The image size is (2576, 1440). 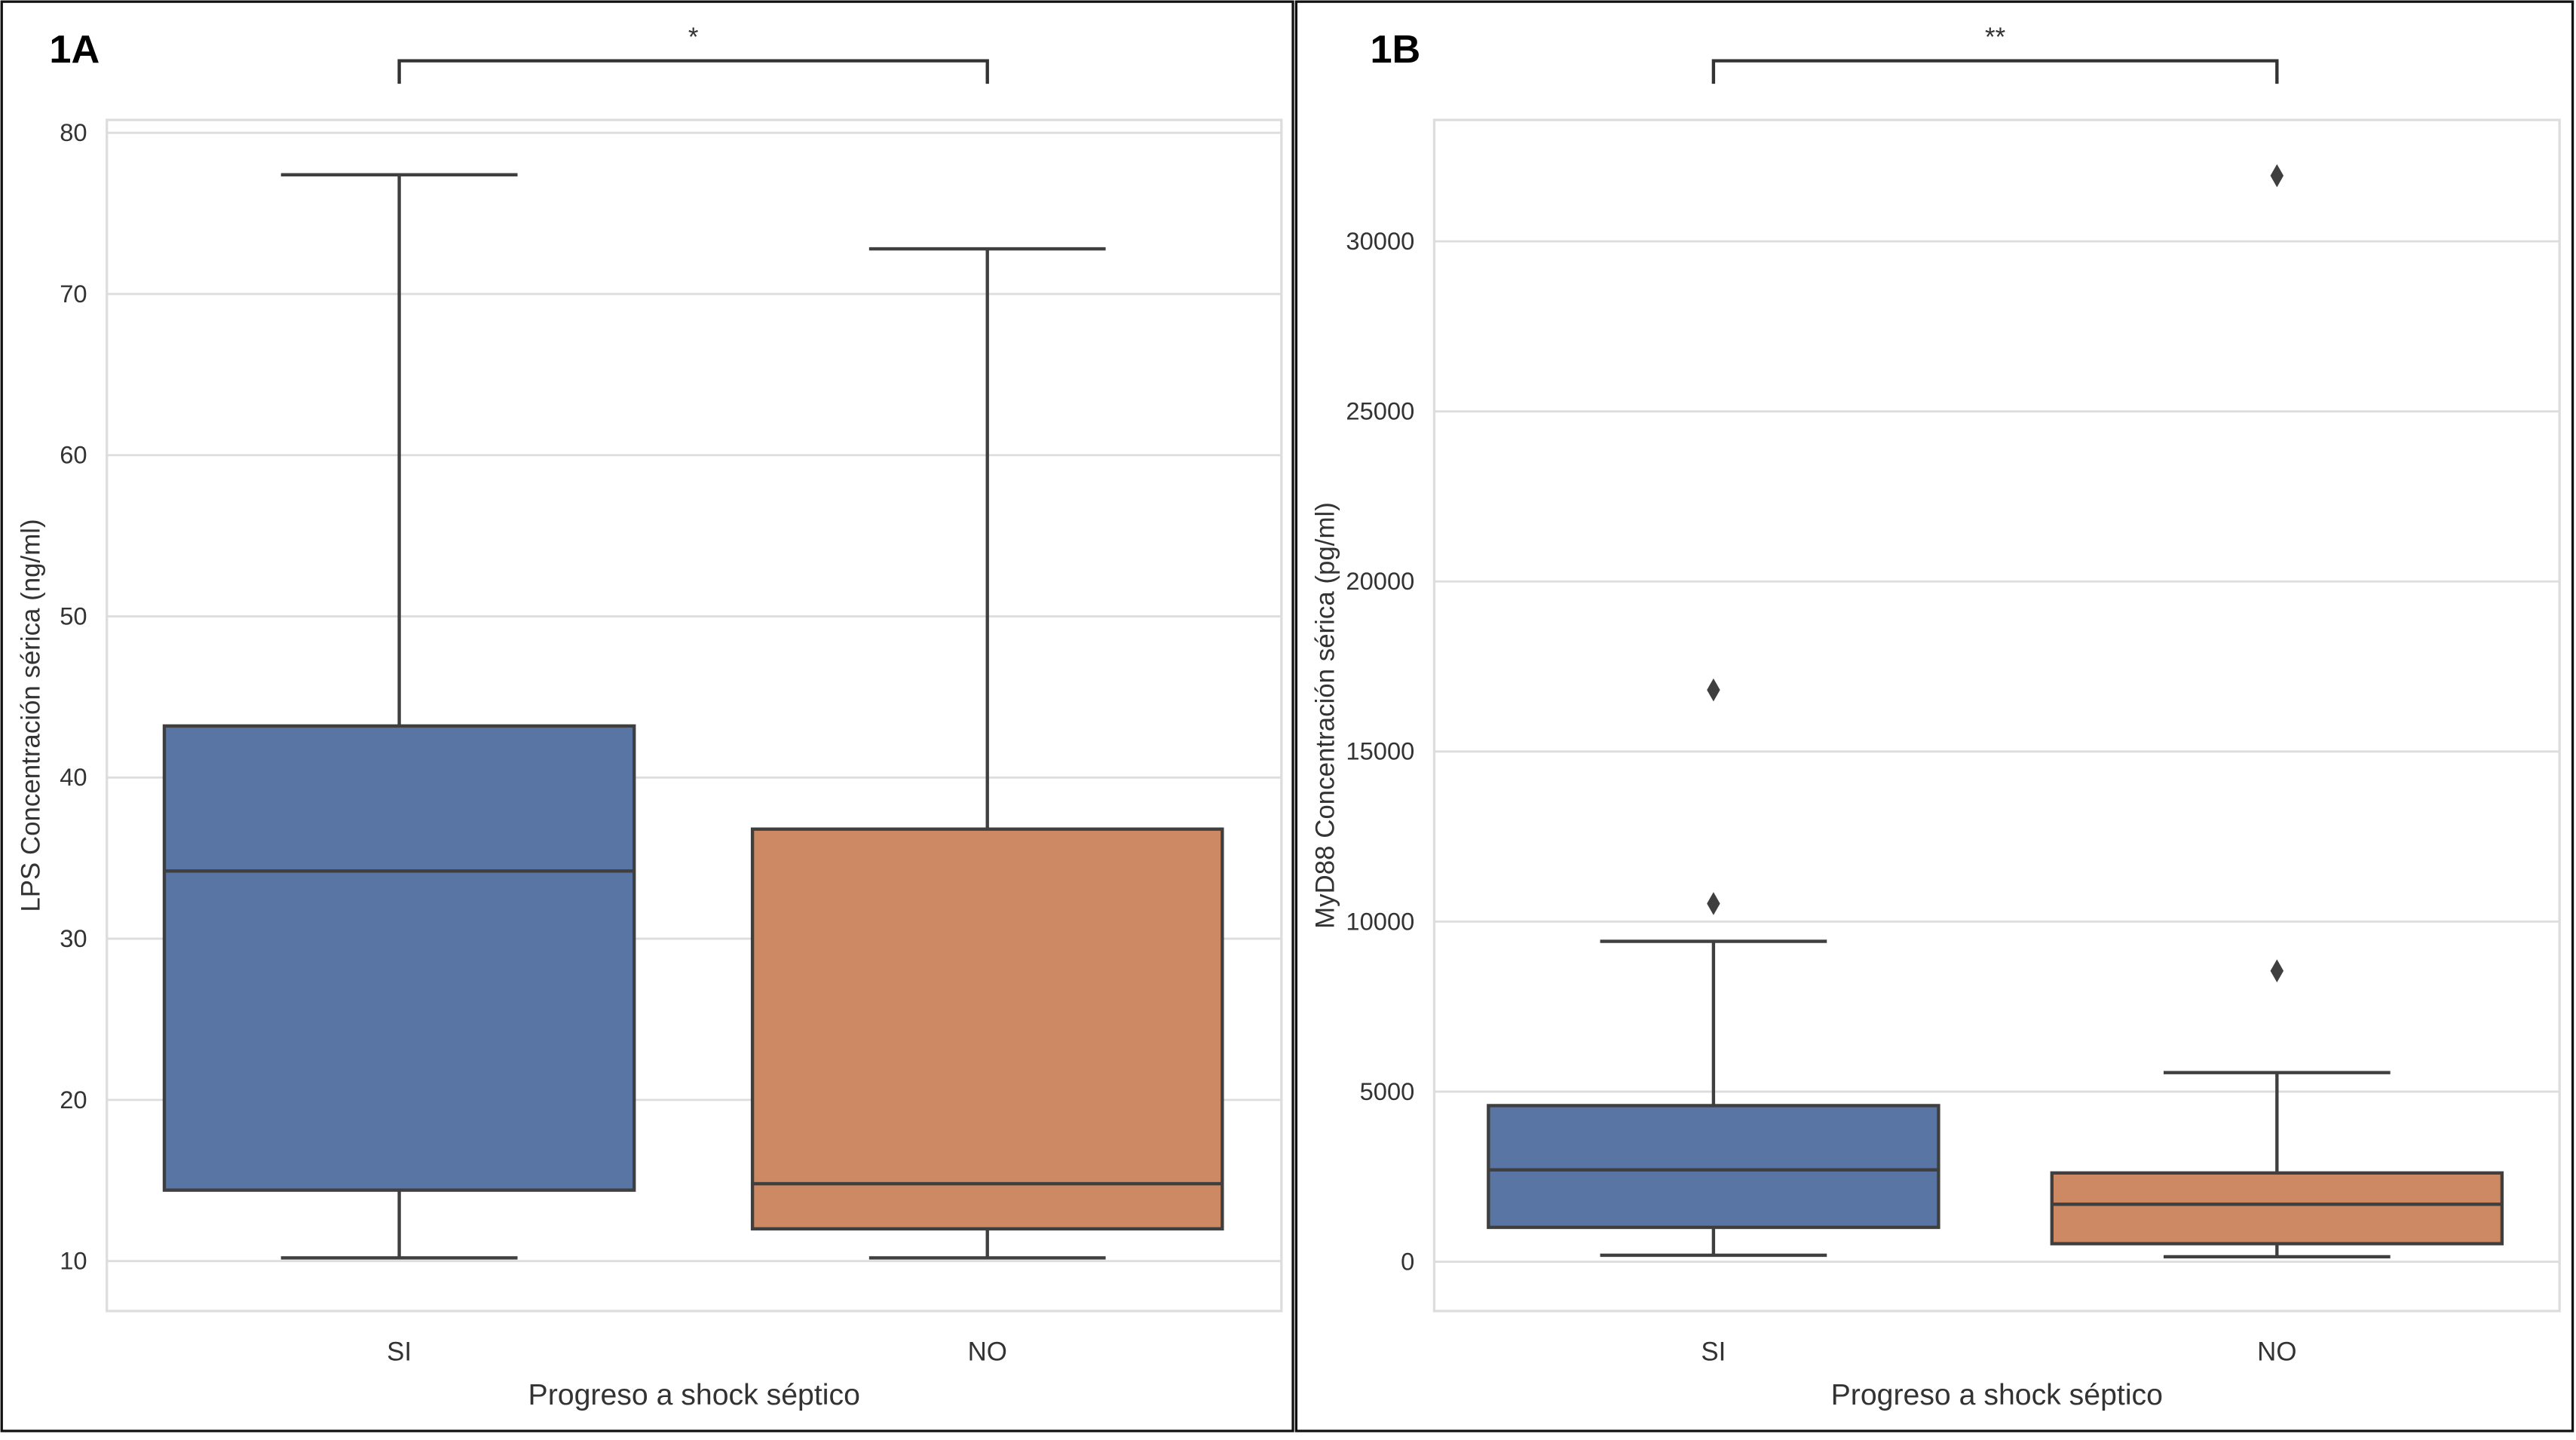 What do you see at coordinates (1380, 241) in the screenshot?
I see `y-tick-label: 30000` at bounding box center [1380, 241].